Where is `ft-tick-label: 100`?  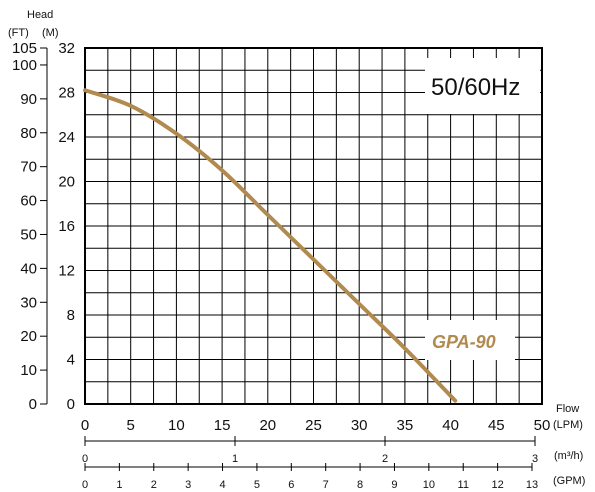 ft-tick-label: 100 is located at coordinates (24, 65).